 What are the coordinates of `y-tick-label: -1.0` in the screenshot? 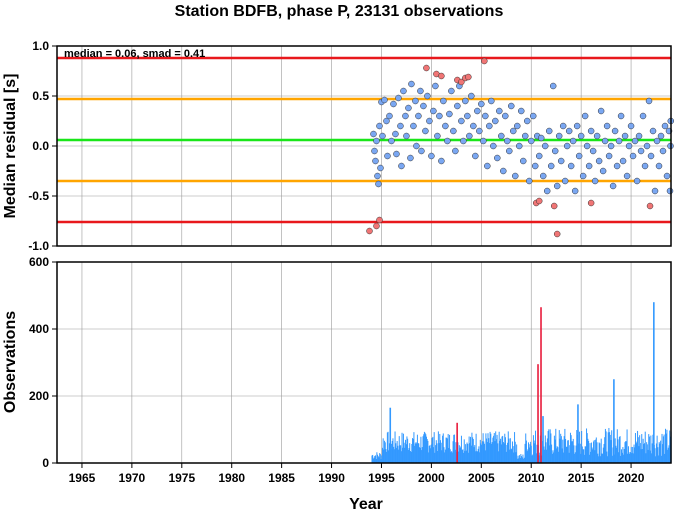 It's located at (38, 246).